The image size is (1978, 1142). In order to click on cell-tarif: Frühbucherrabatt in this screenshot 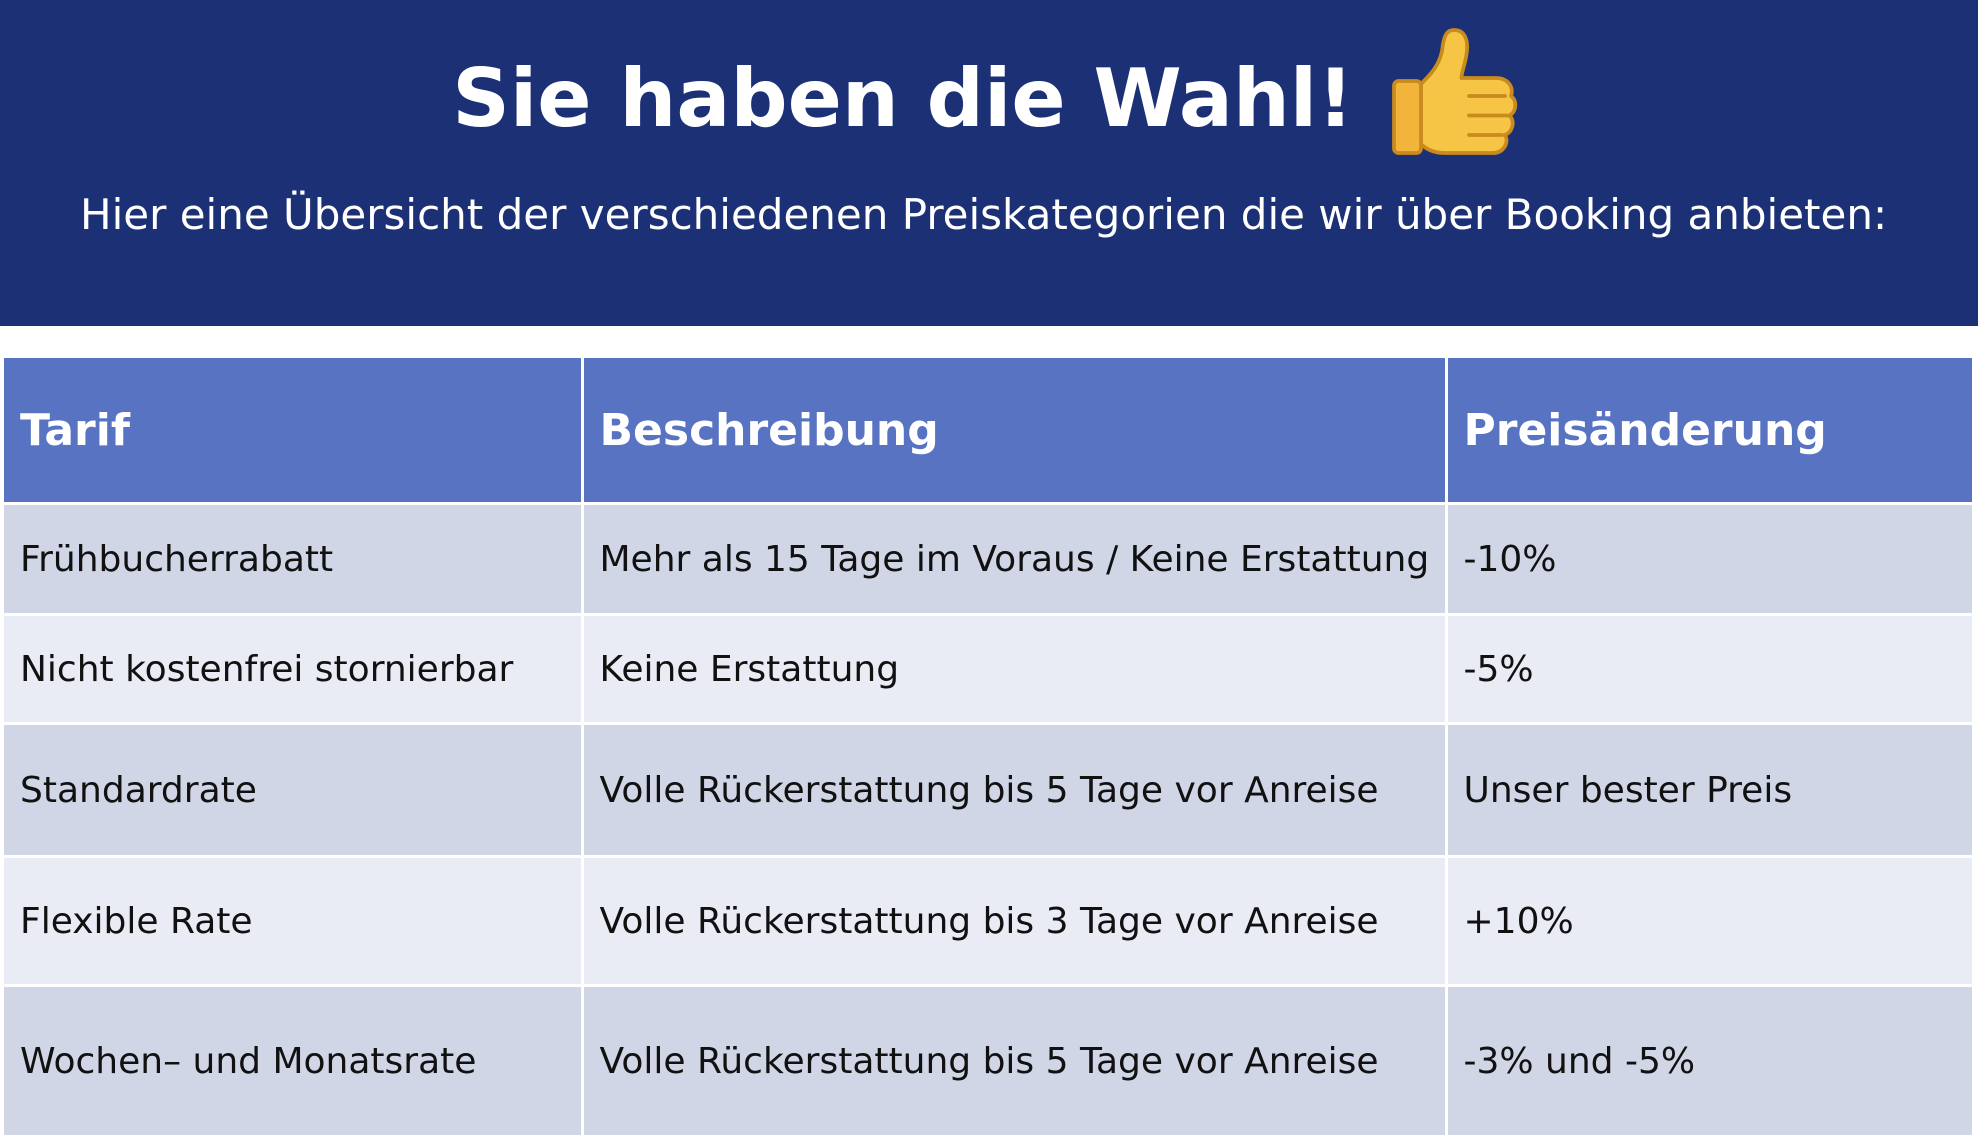, I will do `click(294, 559)`.